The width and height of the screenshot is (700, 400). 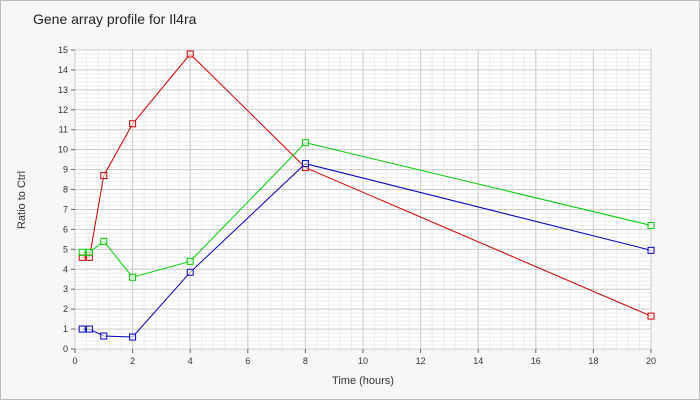 I want to click on x-tick-label: 2, so click(x=132, y=361).